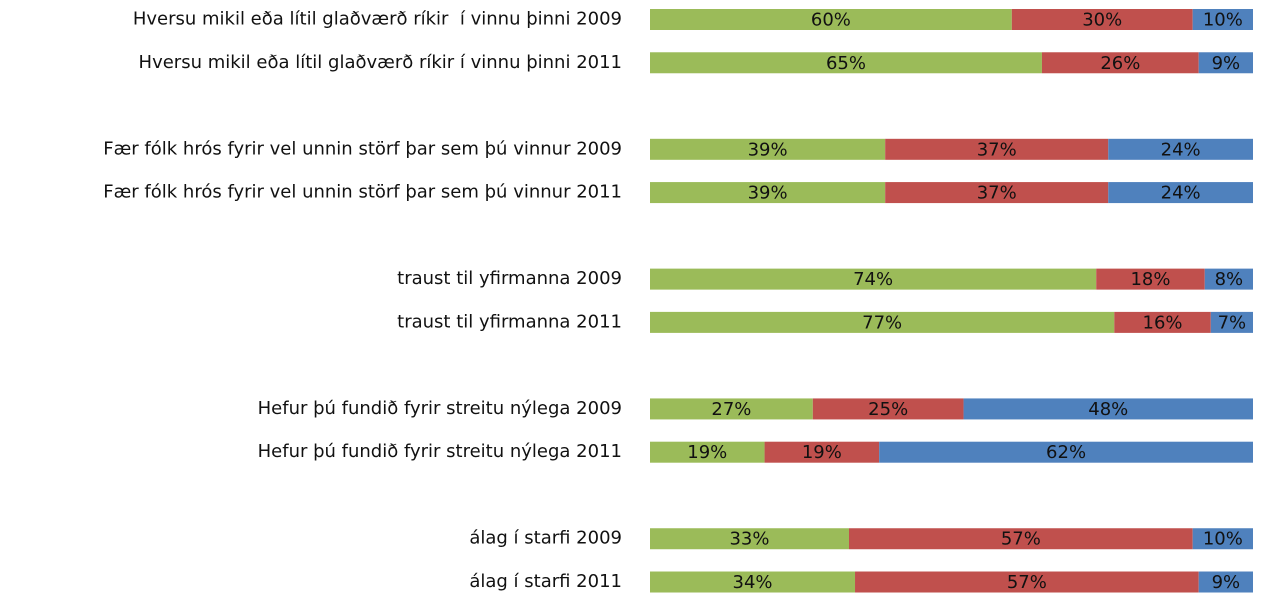 Image resolution: width=1262 pixels, height=596 pixels. I want to click on category-label: traust til yfirmanna 2009, so click(509, 278).